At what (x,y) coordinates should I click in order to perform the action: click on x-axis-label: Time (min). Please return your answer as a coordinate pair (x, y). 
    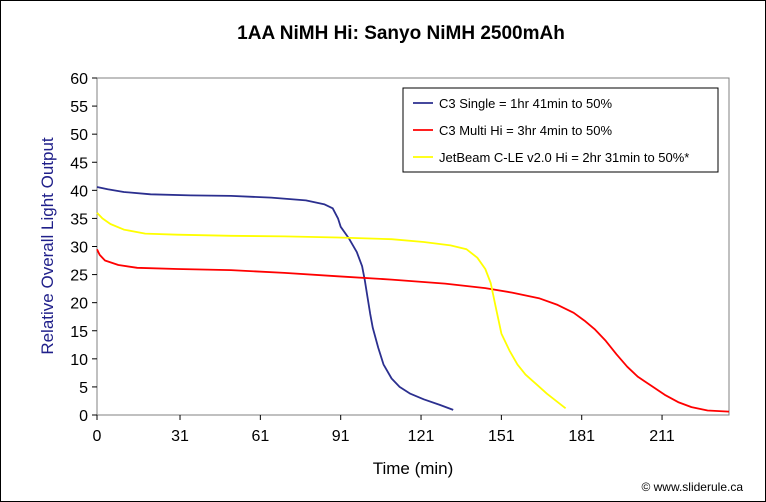
    Looking at the image, I should click on (413, 468).